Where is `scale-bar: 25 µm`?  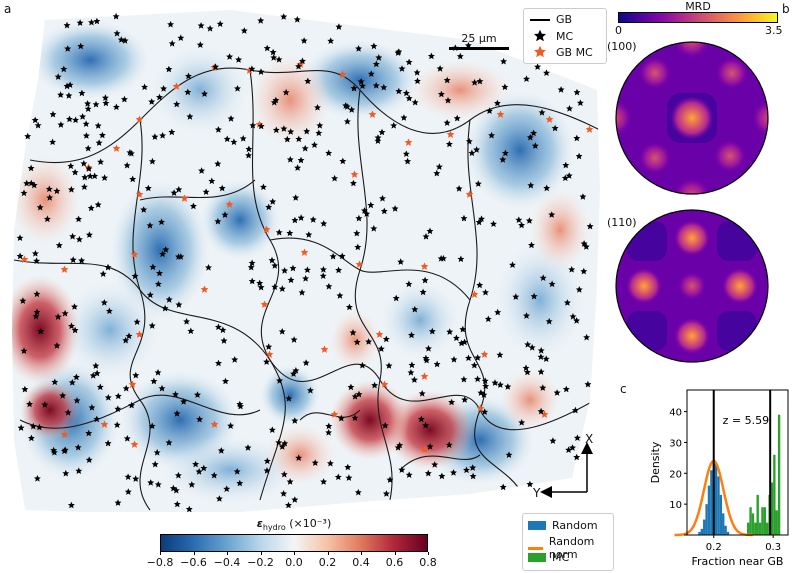 scale-bar: 25 µm is located at coordinates (479, 41).